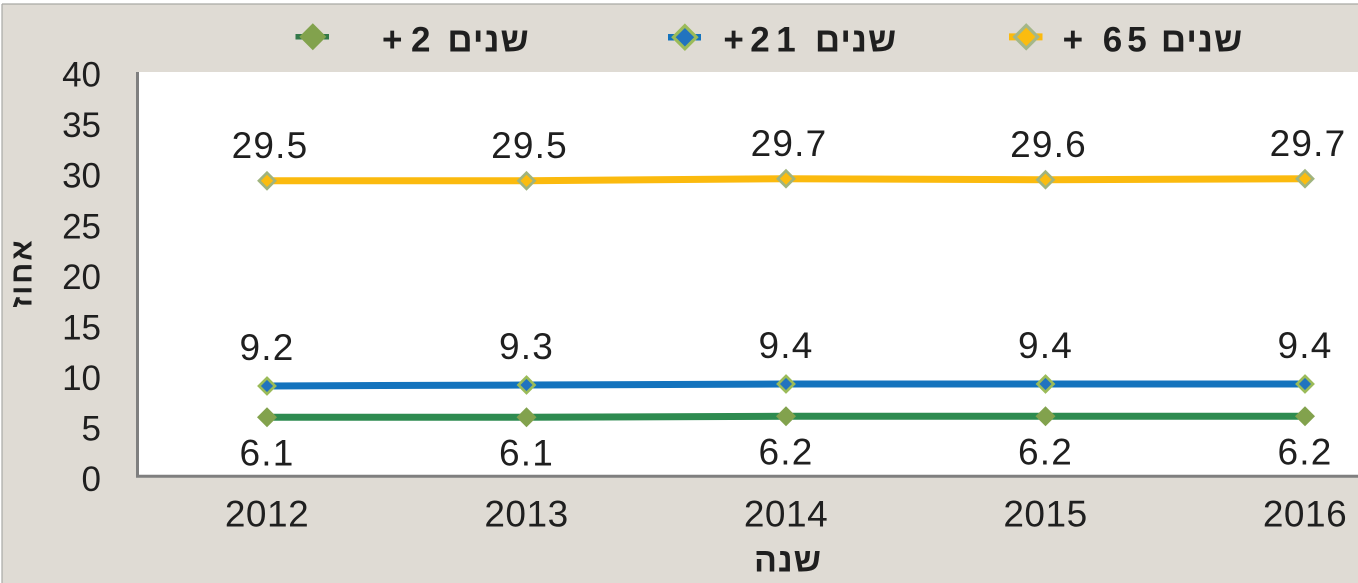 The image size is (1358, 583). Describe the element at coordinates (526, 514) in the screenshot. I see `svg-text: 2013` at that location.